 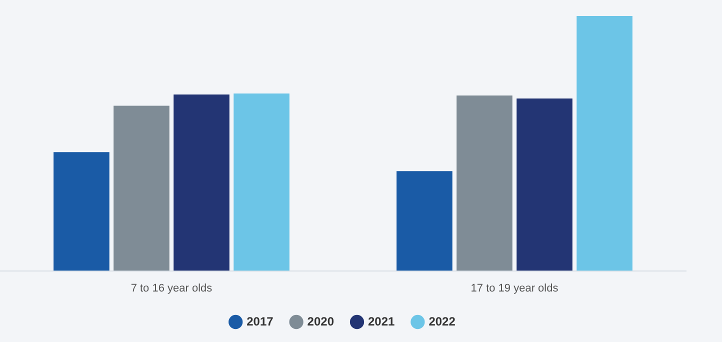 What do you see at coordinates (171, 288) in the screenshot?
I see `x-tick-label: 7 to 16 year olds` at bounding box center [171, 288].